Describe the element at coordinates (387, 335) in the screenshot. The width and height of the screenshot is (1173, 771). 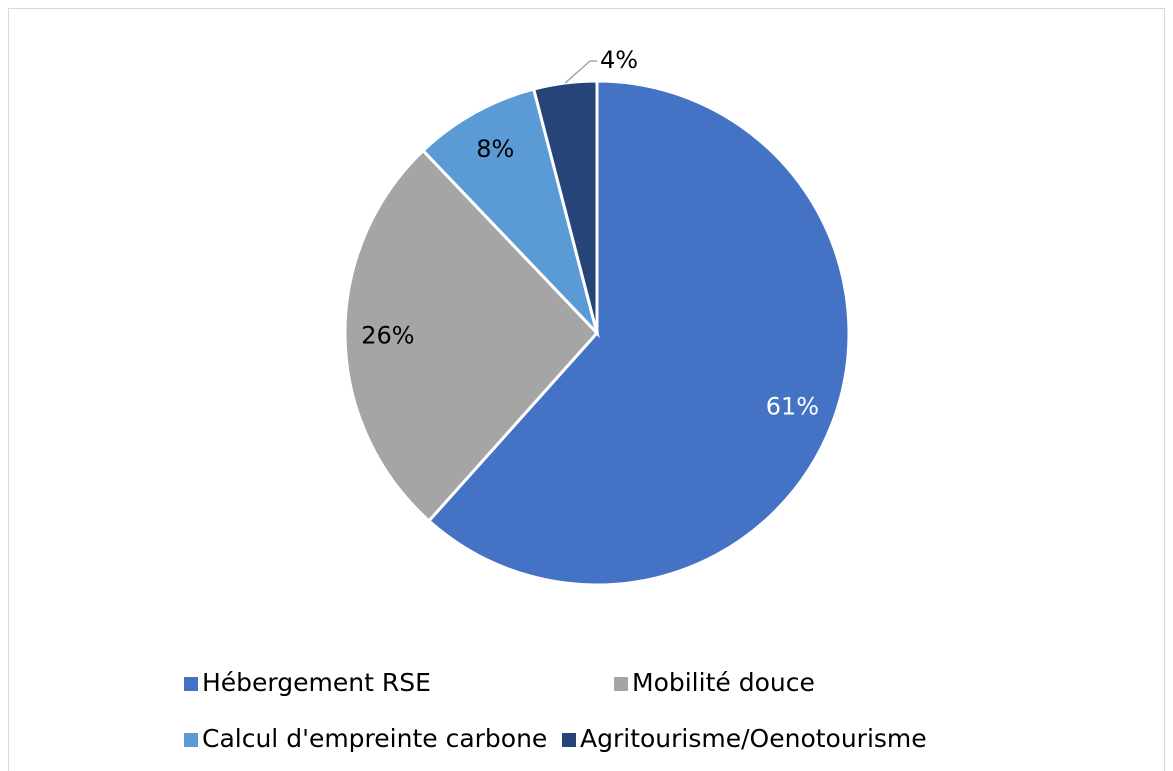
I see `data-label: 26%` at that location.